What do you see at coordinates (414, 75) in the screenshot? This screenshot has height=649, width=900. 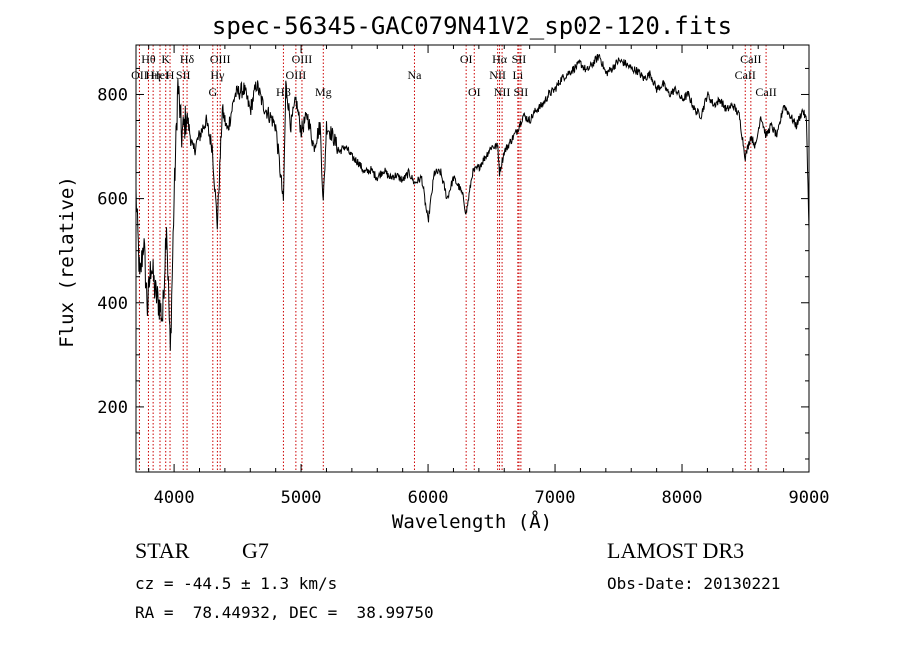 I see `spectral-line-label: Na` at bounding box center [414, 75].